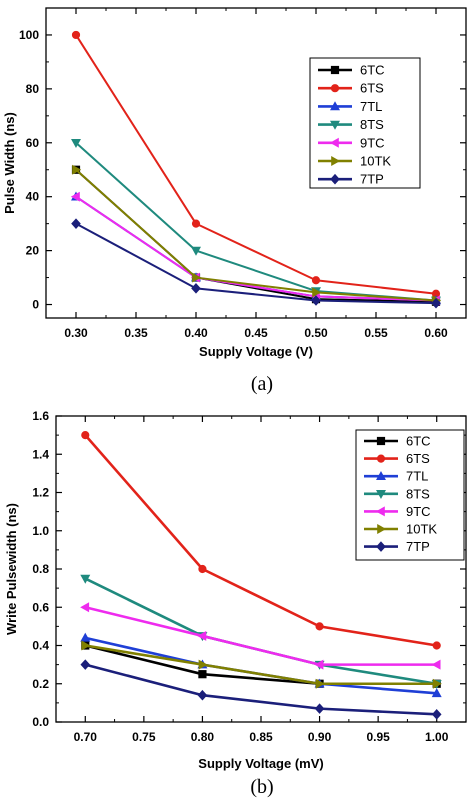  I want to click on y-tick-label: 0.8, so click(40, 569).